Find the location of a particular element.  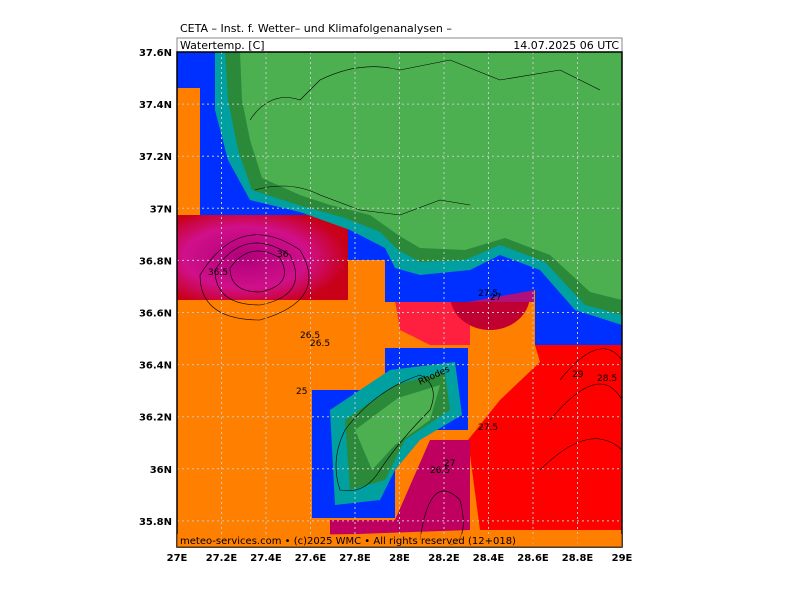

lat-tick-label: 37.4N is located at coordinates (155, 105).